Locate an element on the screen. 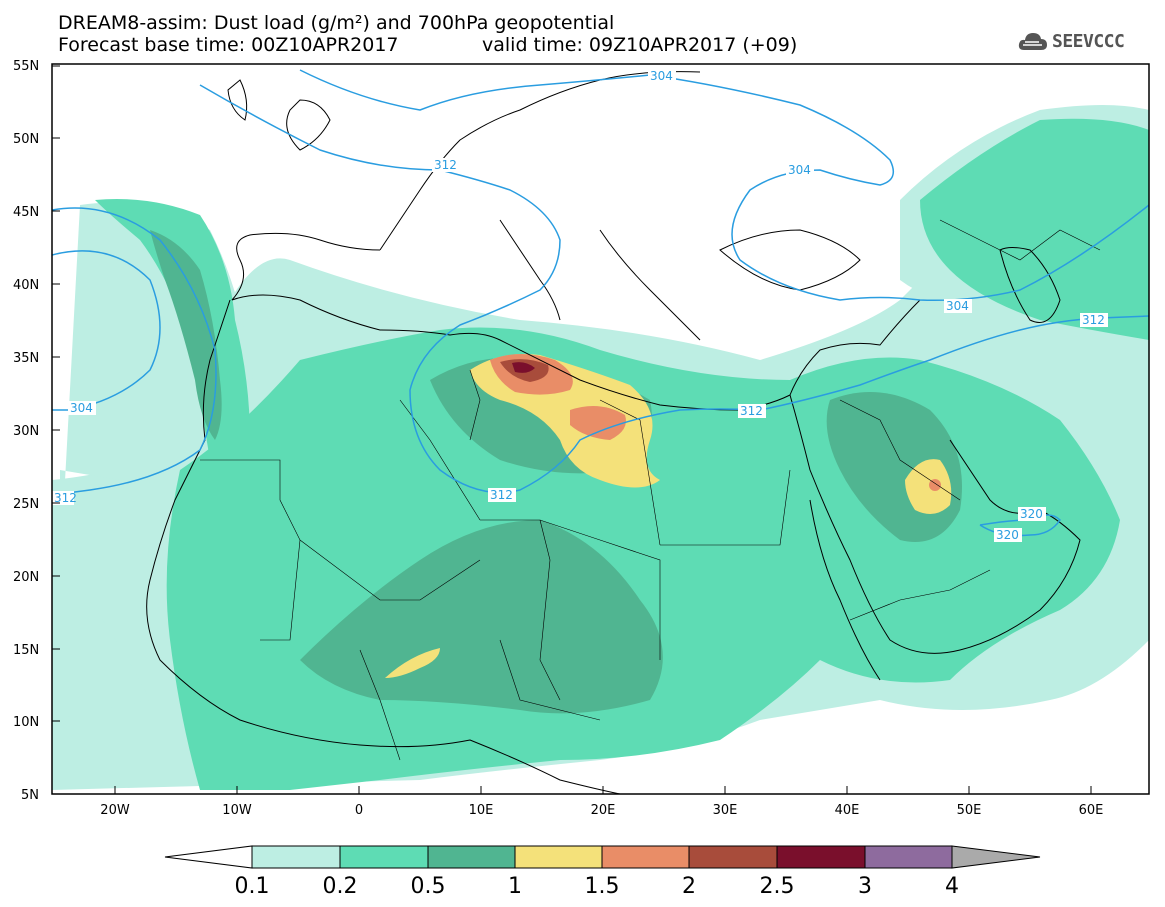 The width and height of the screenshot is (1165, 907). colorbar-label: 1.5 is located at coordinates (602, 886).